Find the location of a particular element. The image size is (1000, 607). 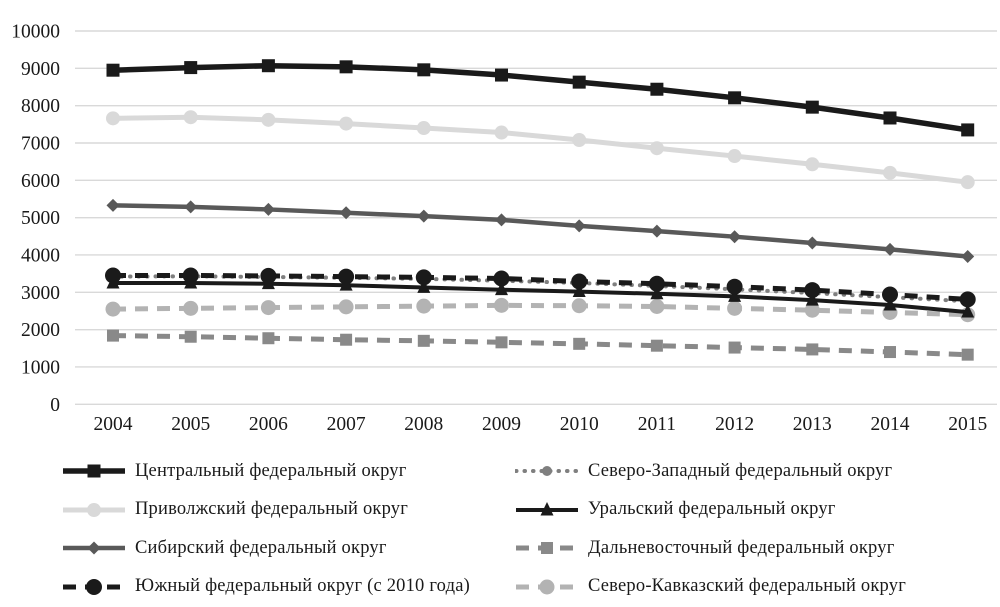

legend-marker-volga is located at coordinates (94, 509).